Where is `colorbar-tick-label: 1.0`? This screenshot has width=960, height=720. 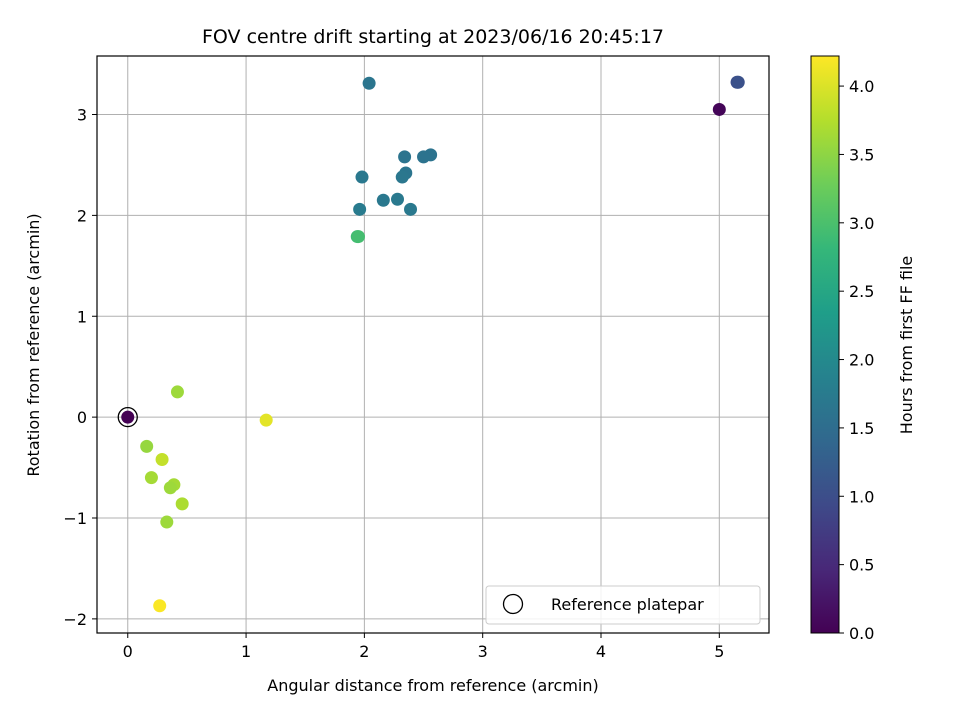
colorbar-tick-label: 1.0 is located at coordinates (861, 496).